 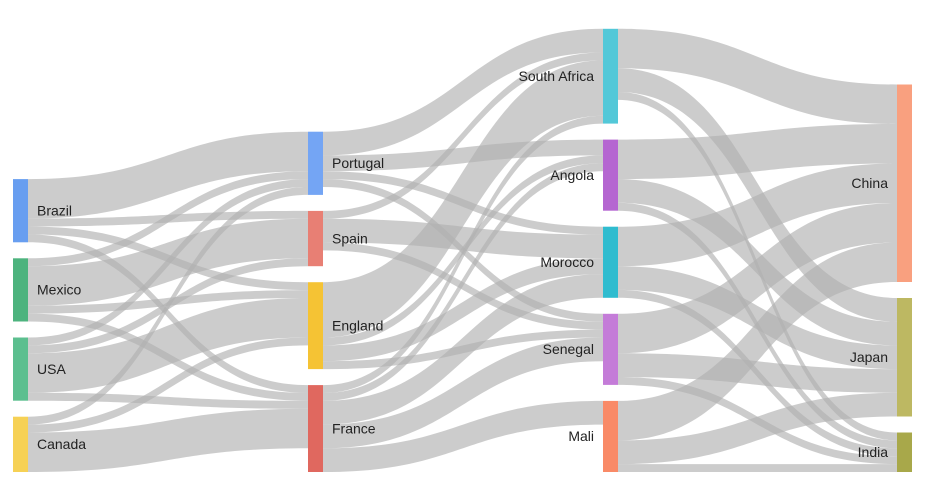 What do you see at coordinates (869, 357) in the screenshot?
I see `node-label: Japan` at bounding box center [869, 357].